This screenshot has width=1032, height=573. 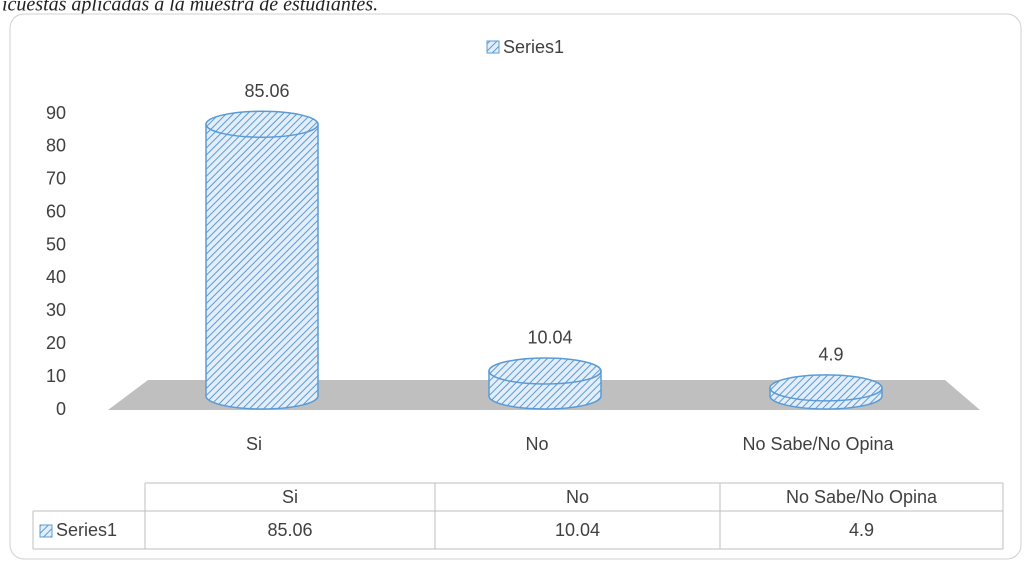 What do you see at coordinates (254, 444) in the screenshot?
I see `x-tick-label: Si` at bounding box center [254, 444].